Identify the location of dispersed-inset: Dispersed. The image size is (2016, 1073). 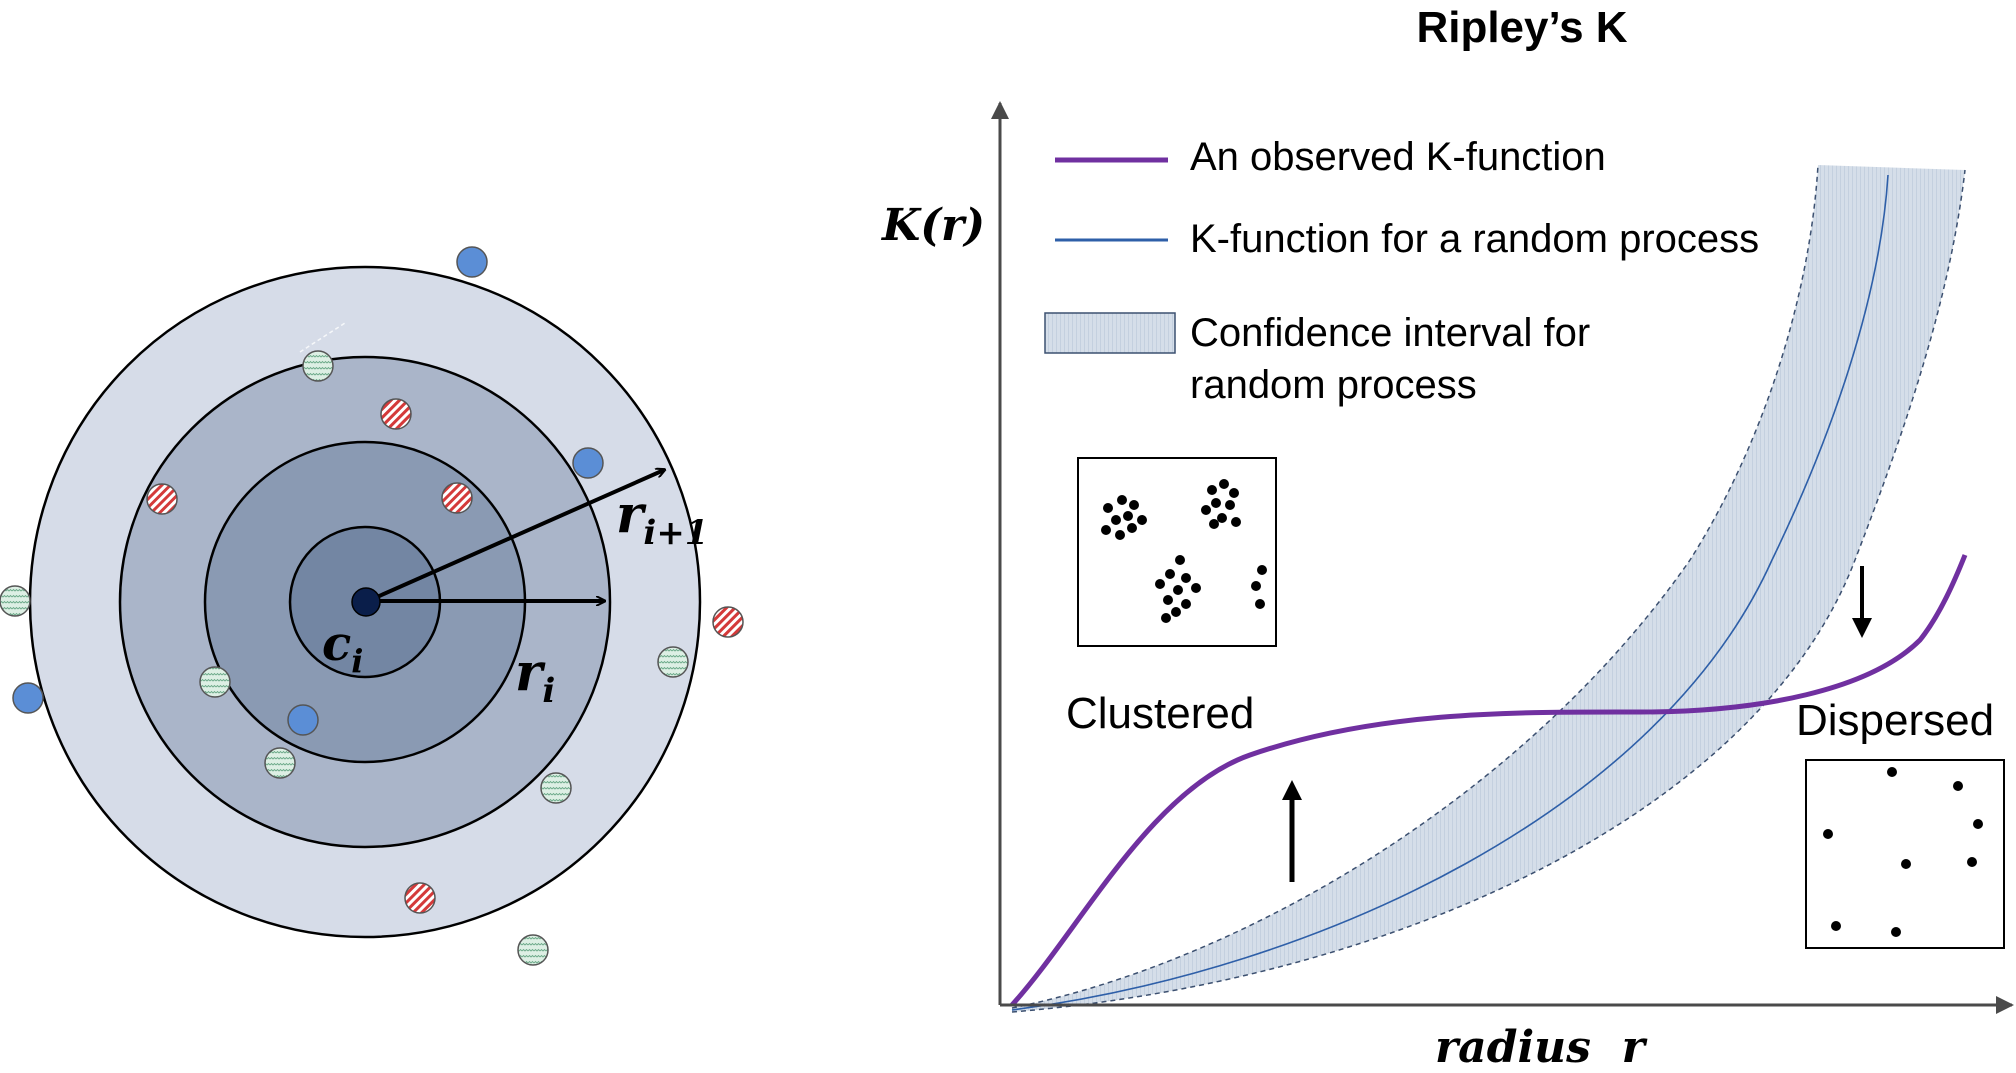
(1900, 757).